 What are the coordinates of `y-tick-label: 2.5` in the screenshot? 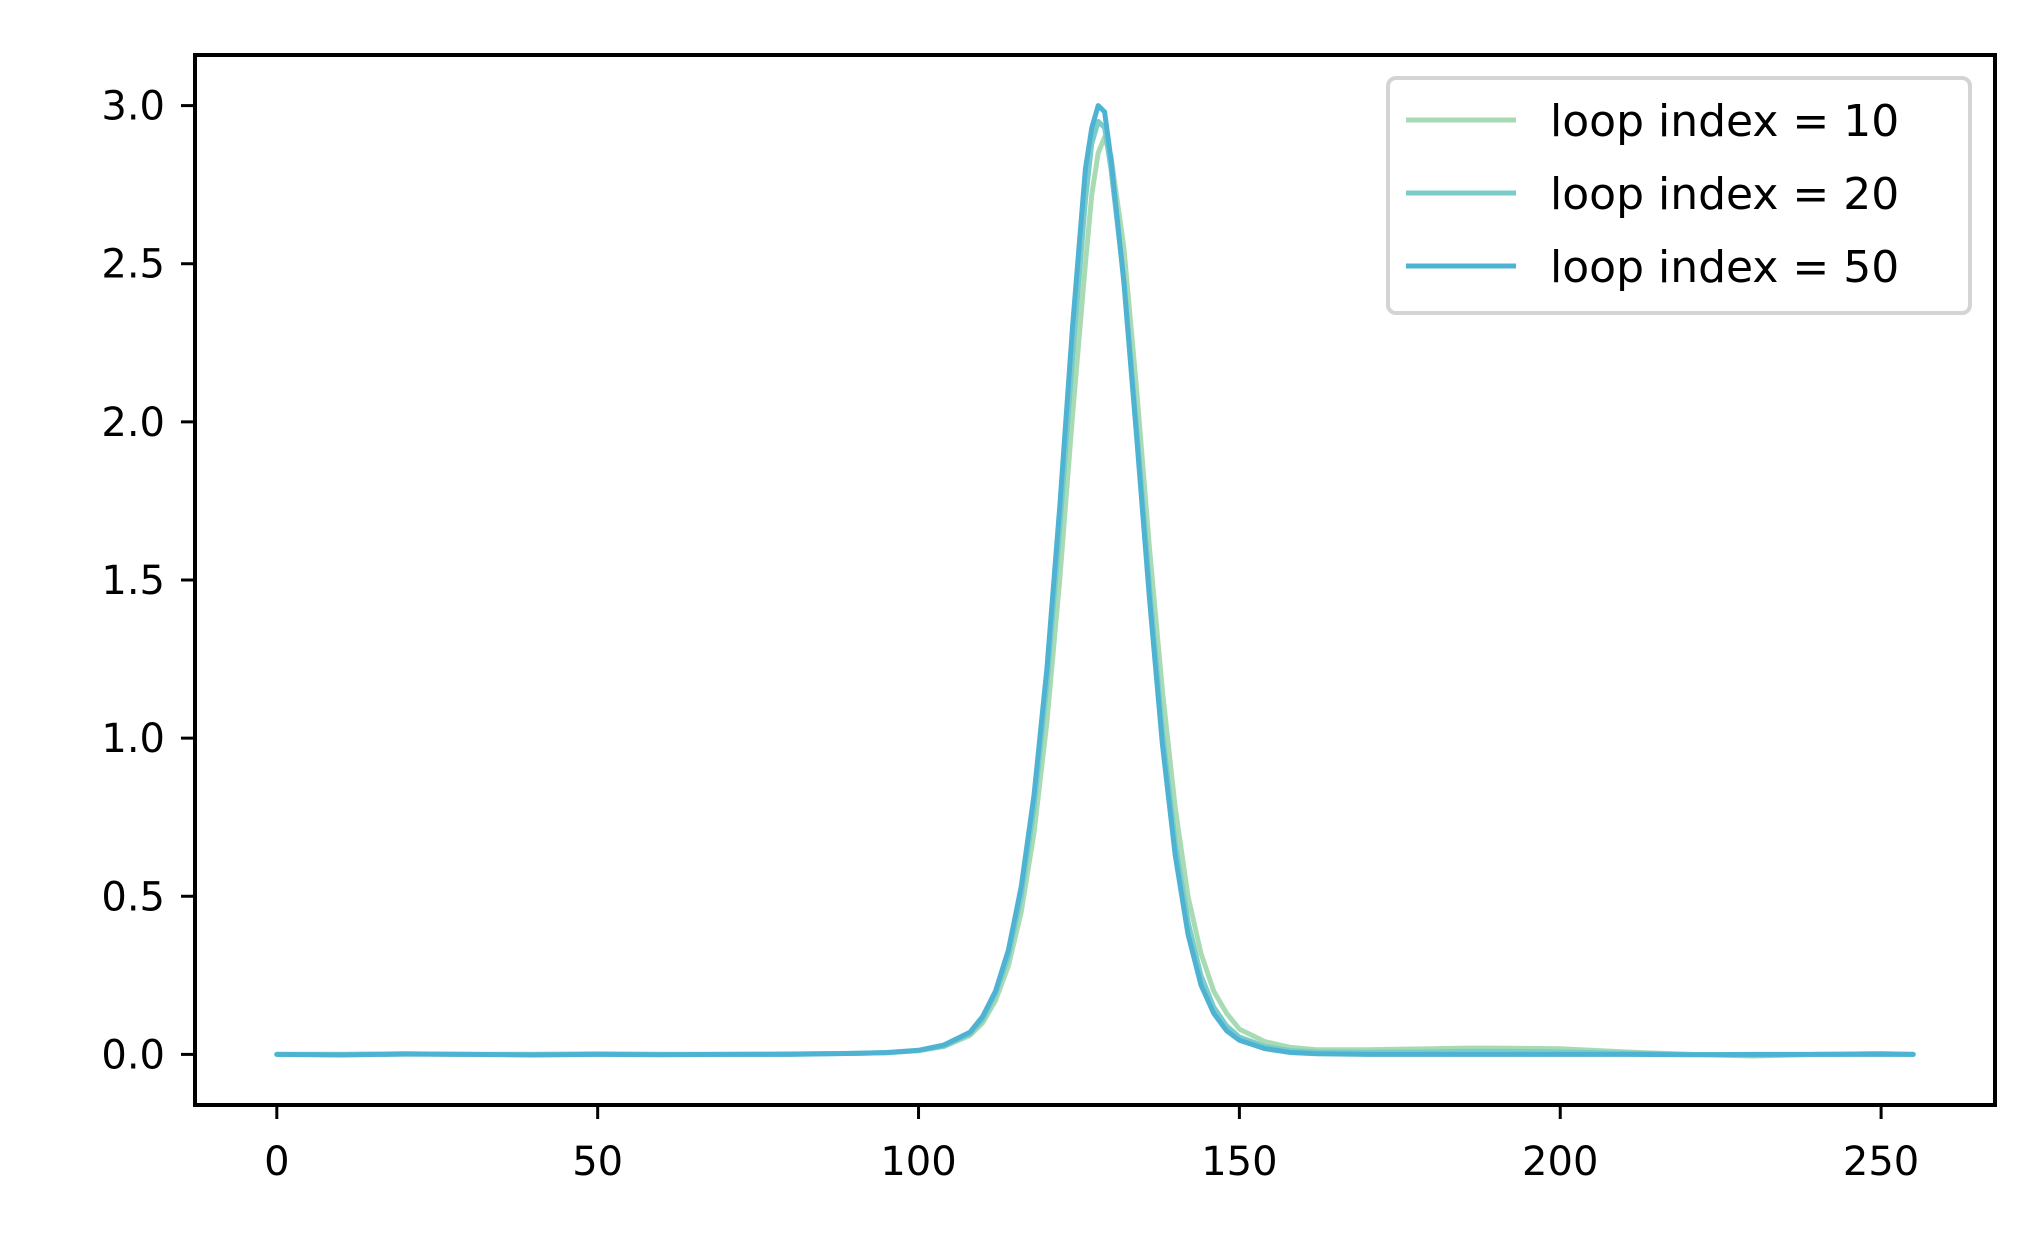 It's located at (133, 265).